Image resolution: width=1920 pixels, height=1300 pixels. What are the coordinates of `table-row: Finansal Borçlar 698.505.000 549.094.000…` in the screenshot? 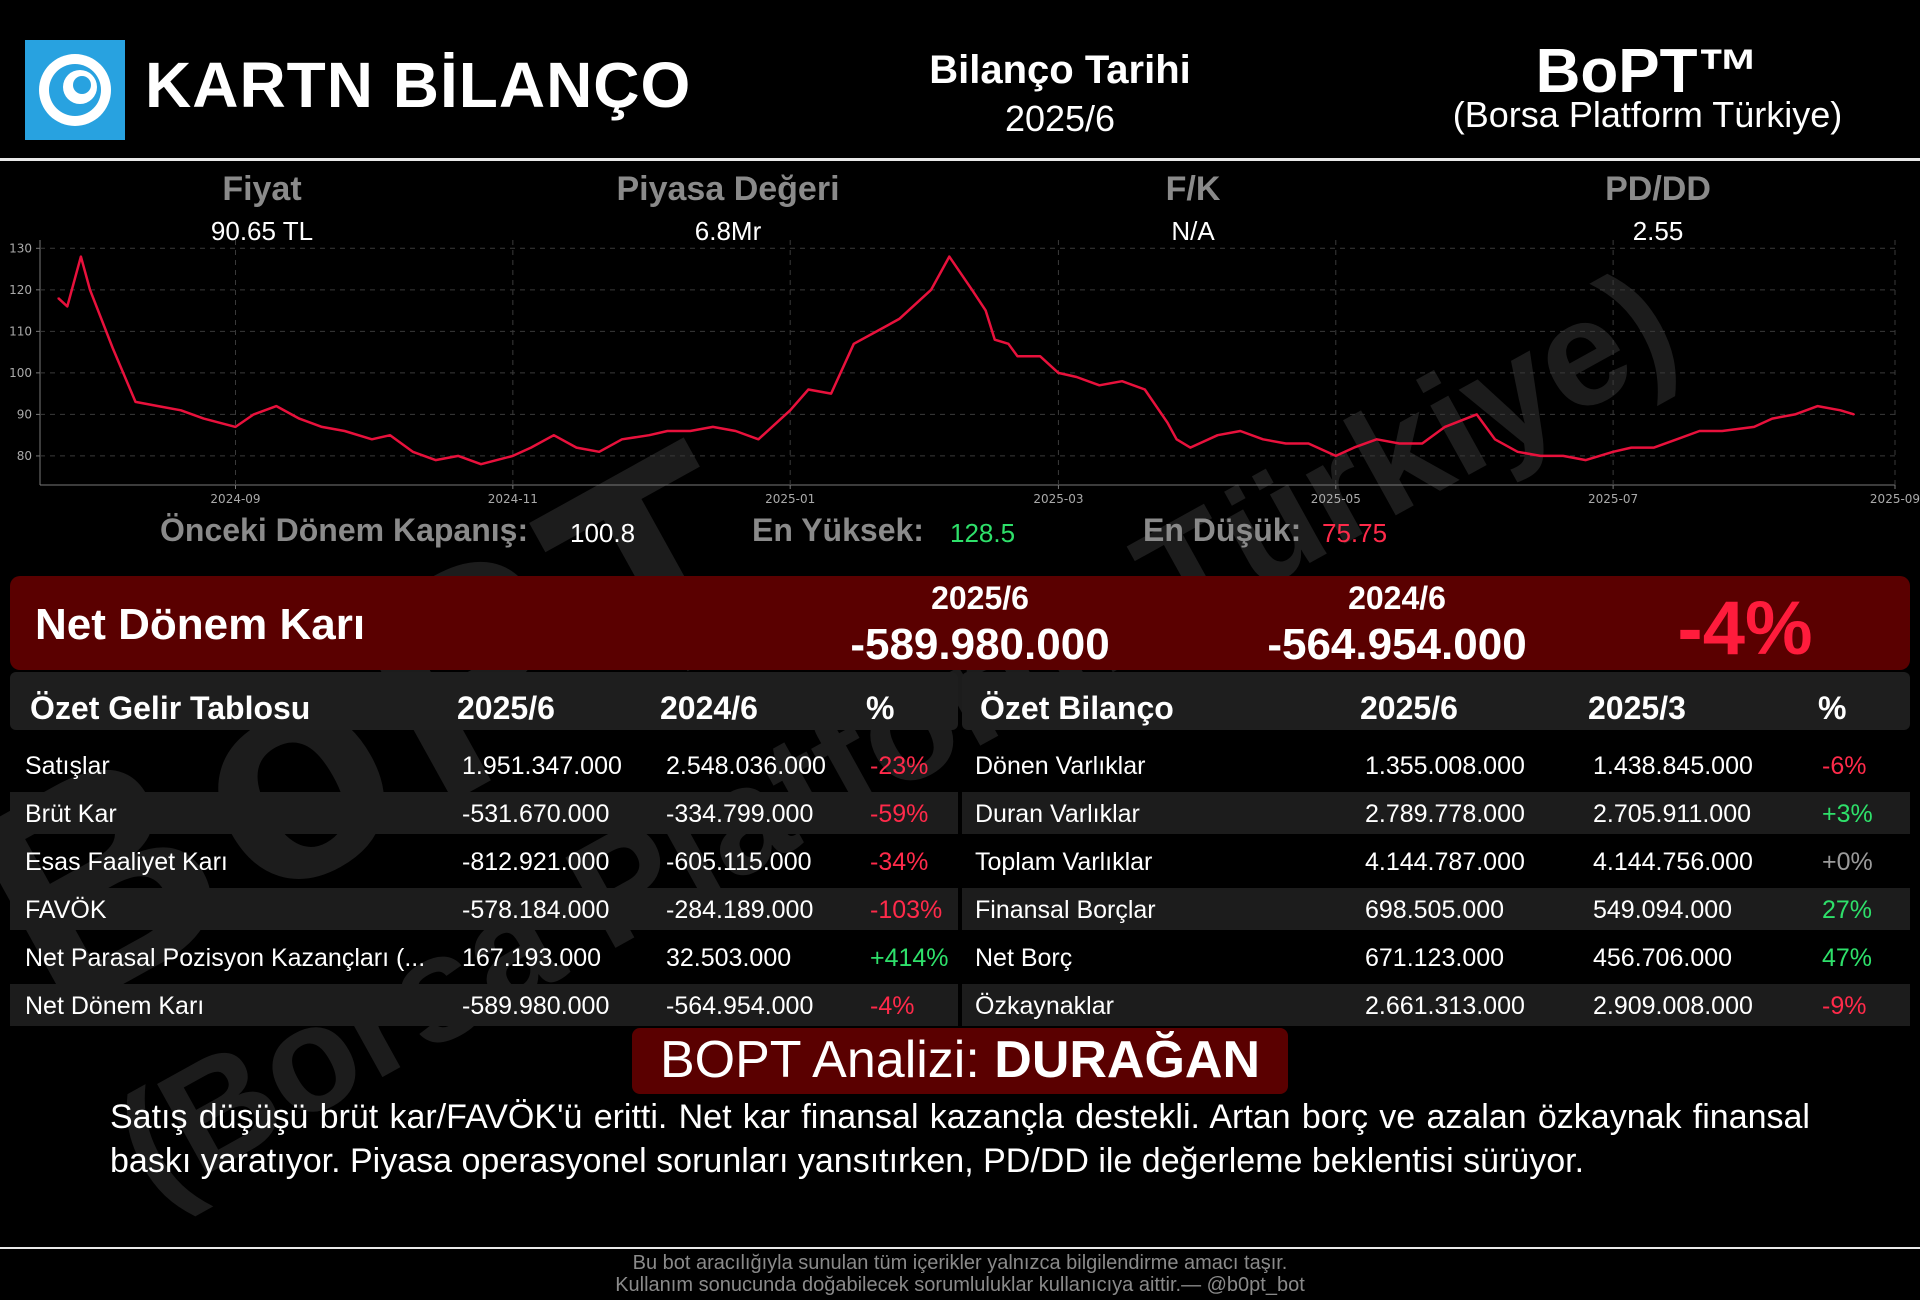 It's located at (1436, 909).